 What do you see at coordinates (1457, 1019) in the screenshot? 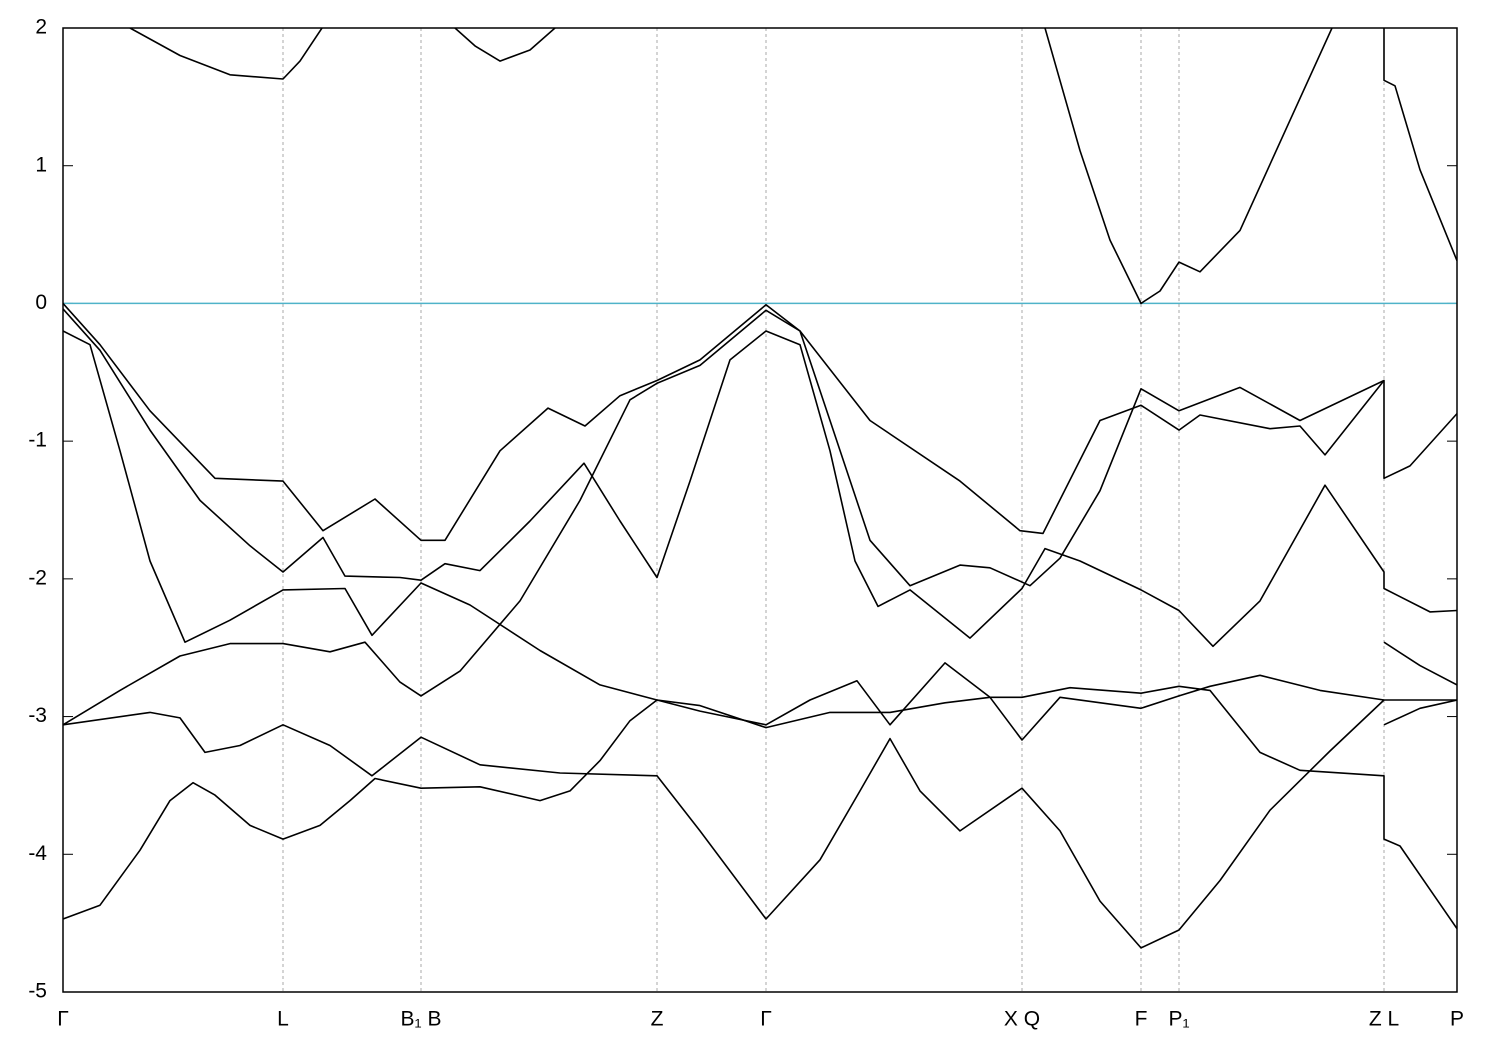
I see `x-tick-label: P` at bounding box center [1457, 1019].